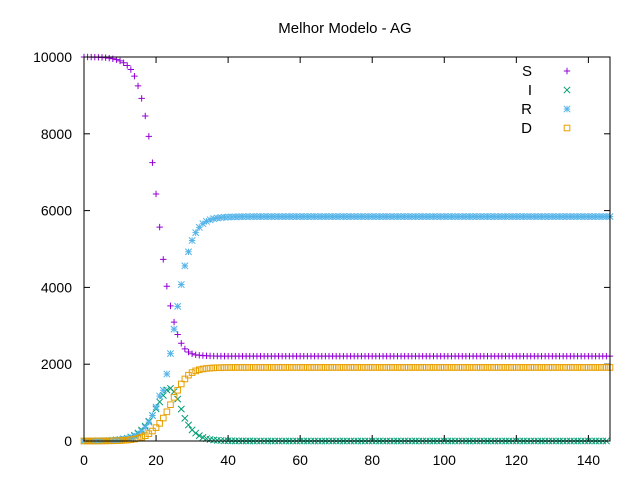 The image size is (640, 480). What do you see at coordinates (567, 90) in the screenshot?
I see `legend-marker-i-shape` at bounding box center [567, 90].